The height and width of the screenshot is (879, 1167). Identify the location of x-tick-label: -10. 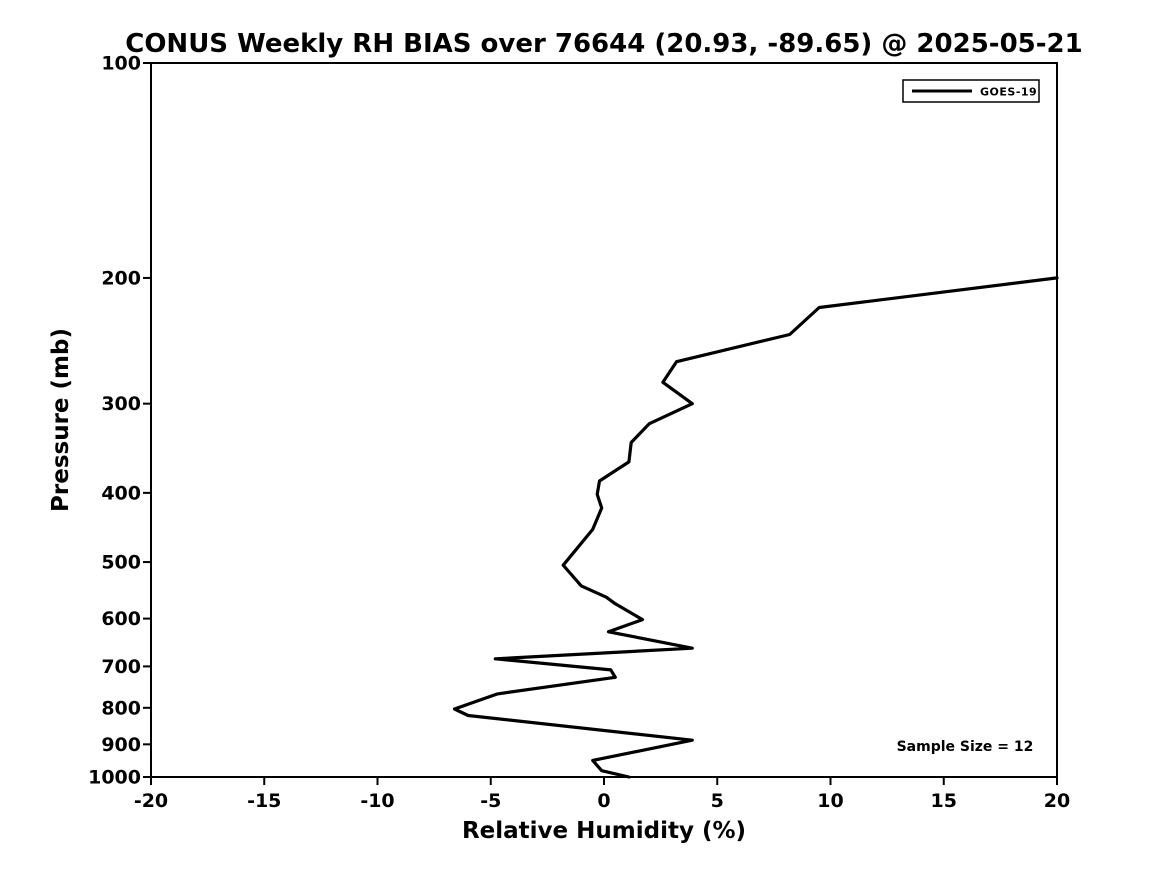
(377, 801).